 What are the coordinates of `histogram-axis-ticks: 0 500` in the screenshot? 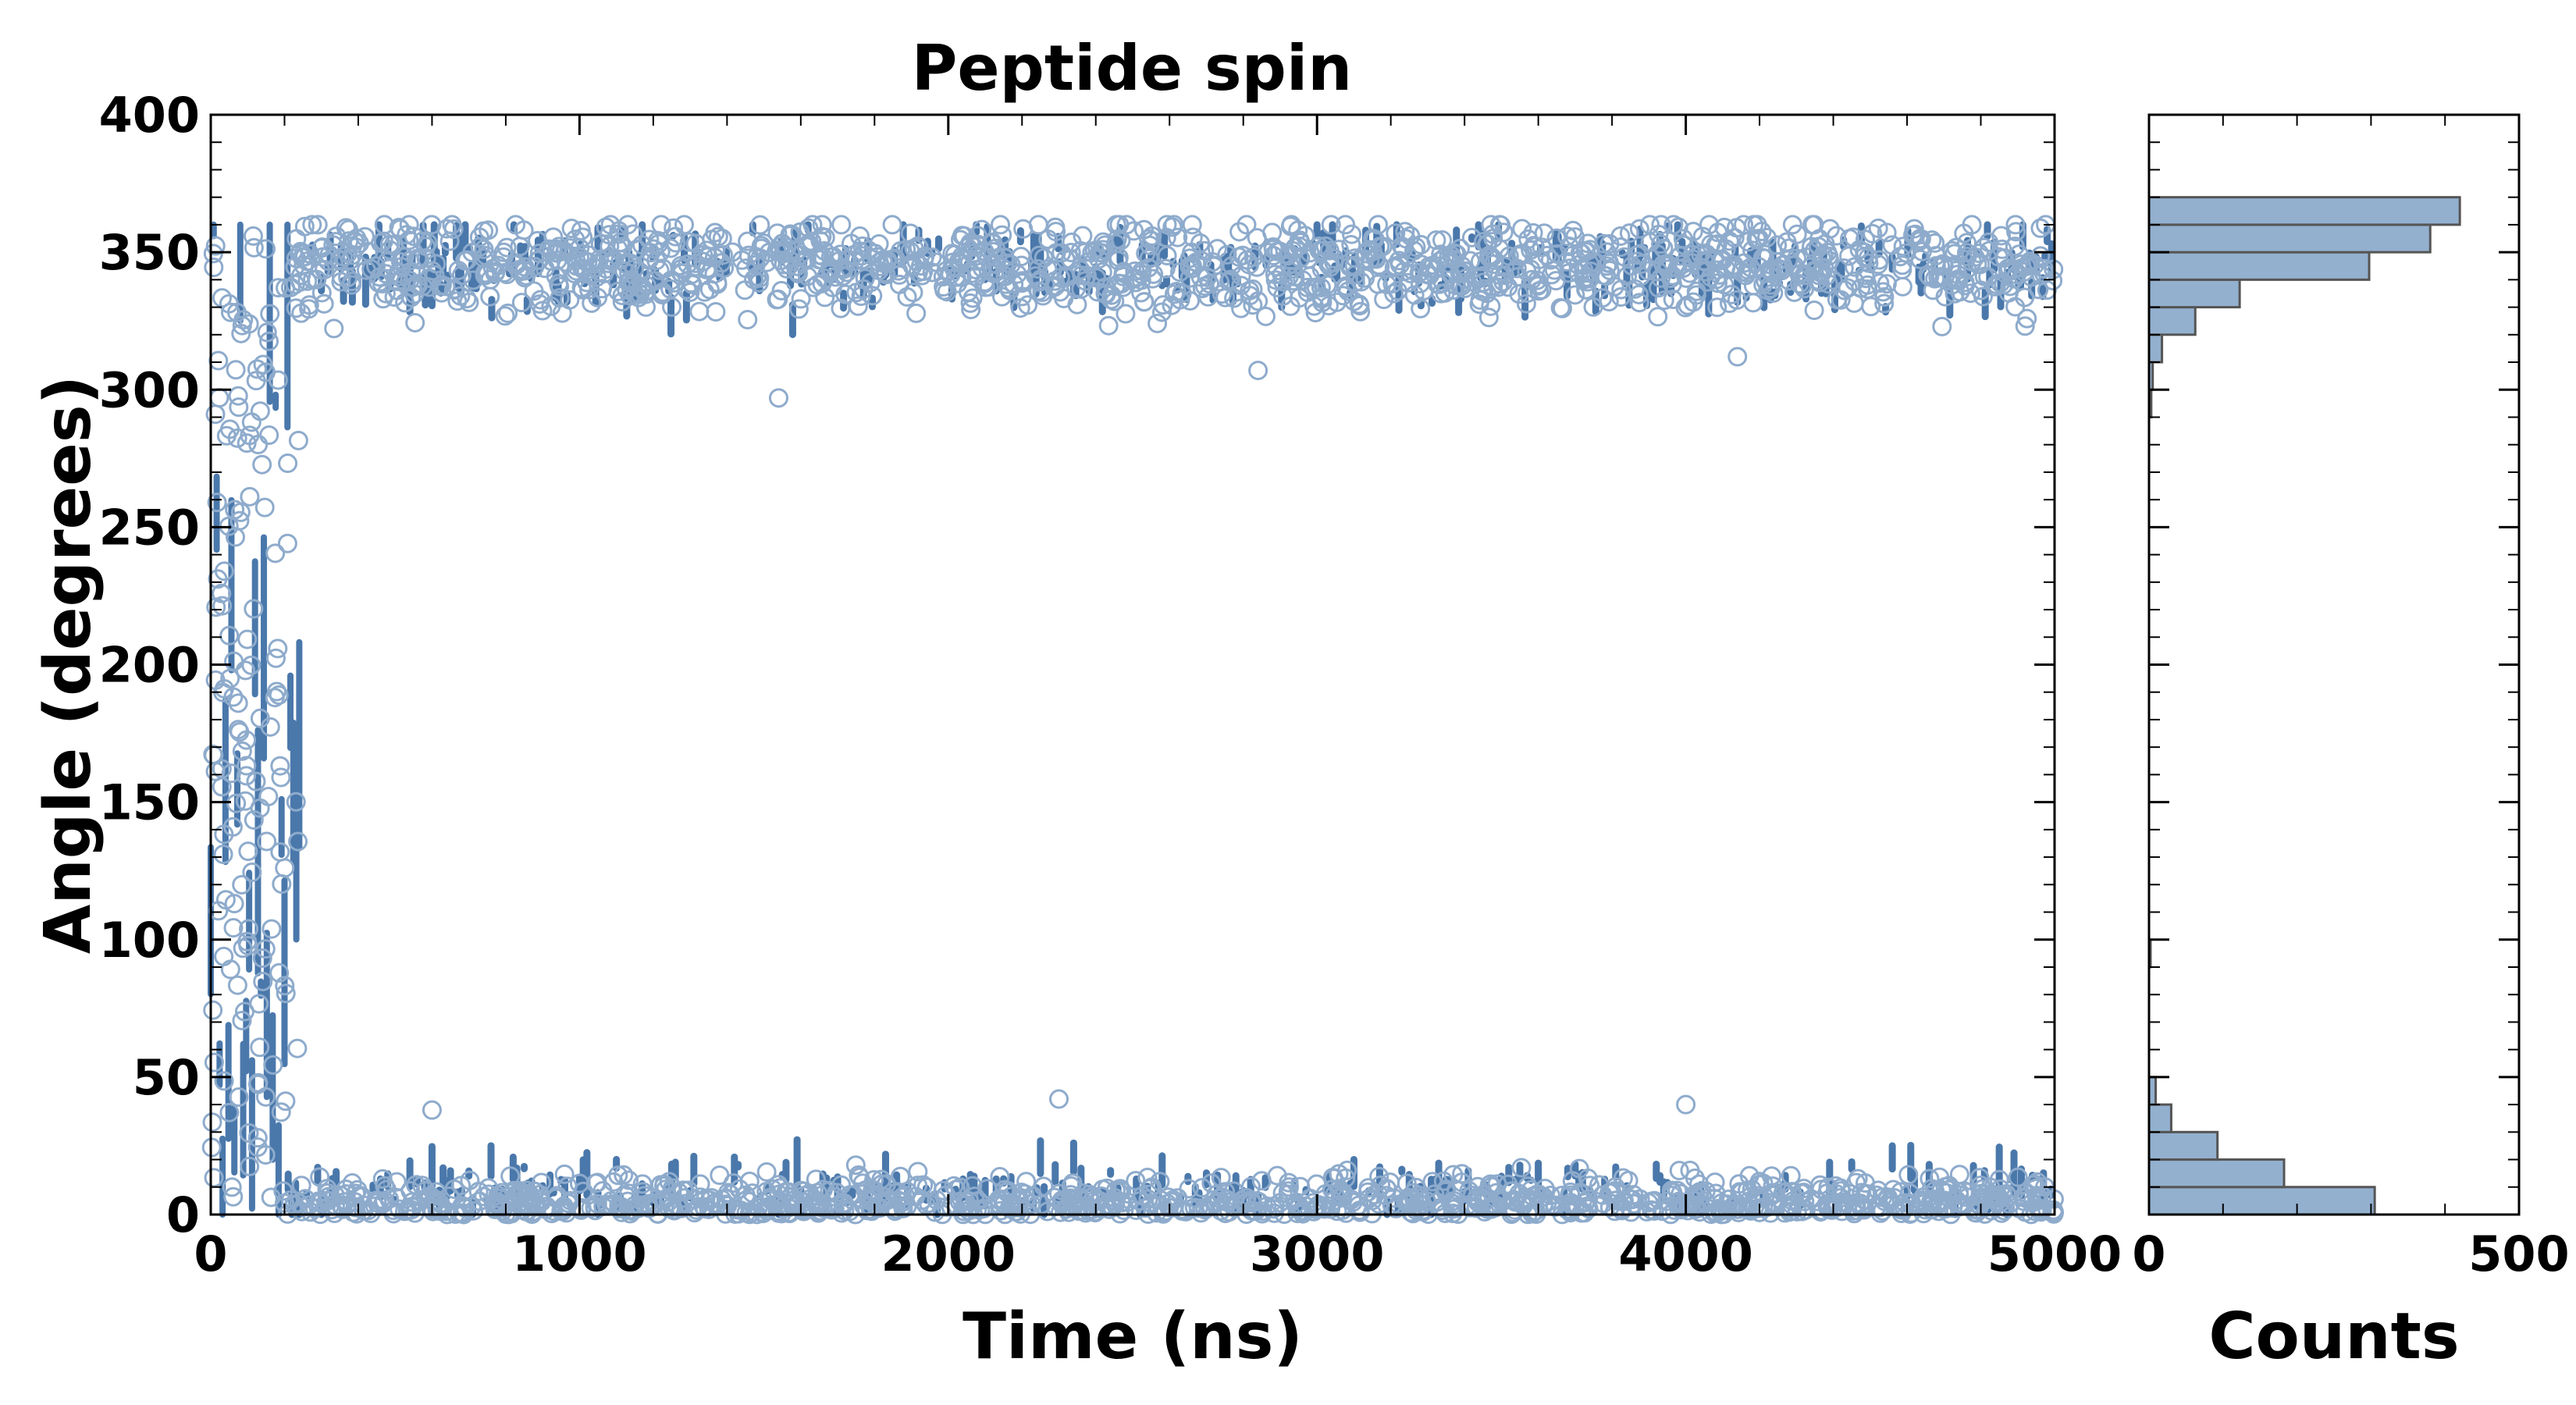 It's located at (2351, 697).